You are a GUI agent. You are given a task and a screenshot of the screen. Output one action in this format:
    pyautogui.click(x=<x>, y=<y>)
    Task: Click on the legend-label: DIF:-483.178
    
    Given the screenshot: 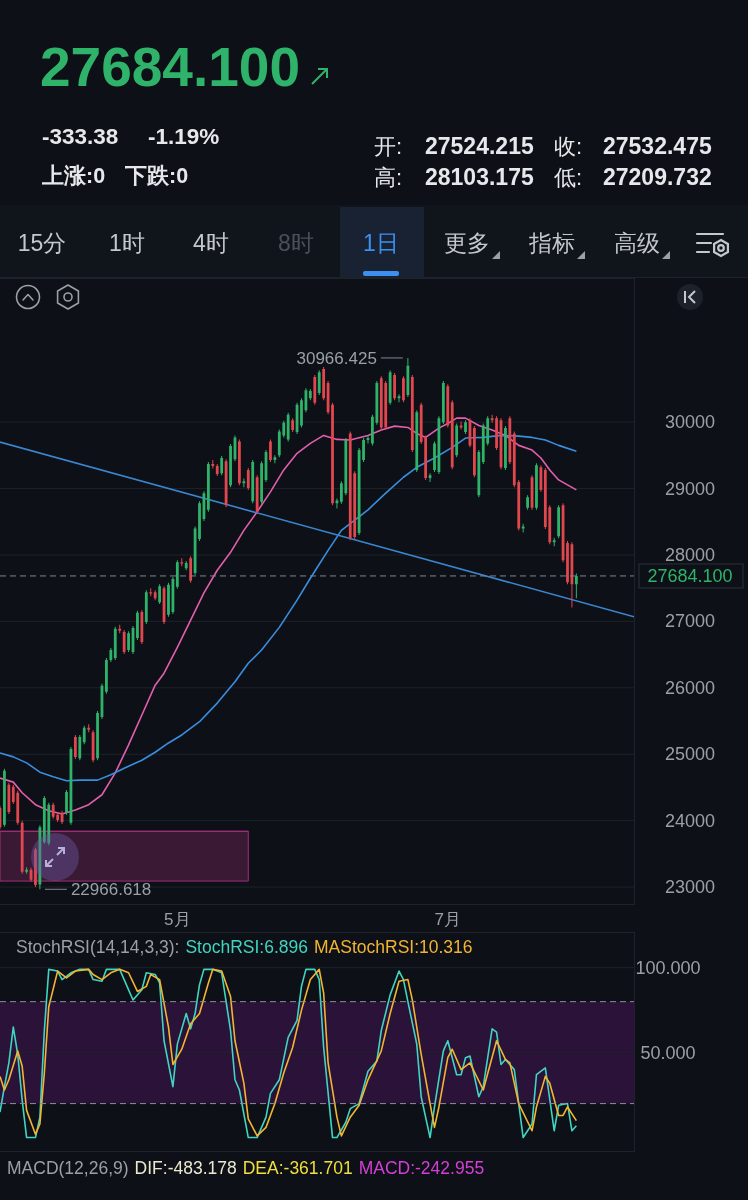 What is the action you would take?
    pyautogui.click(x=185, y=1168)
    